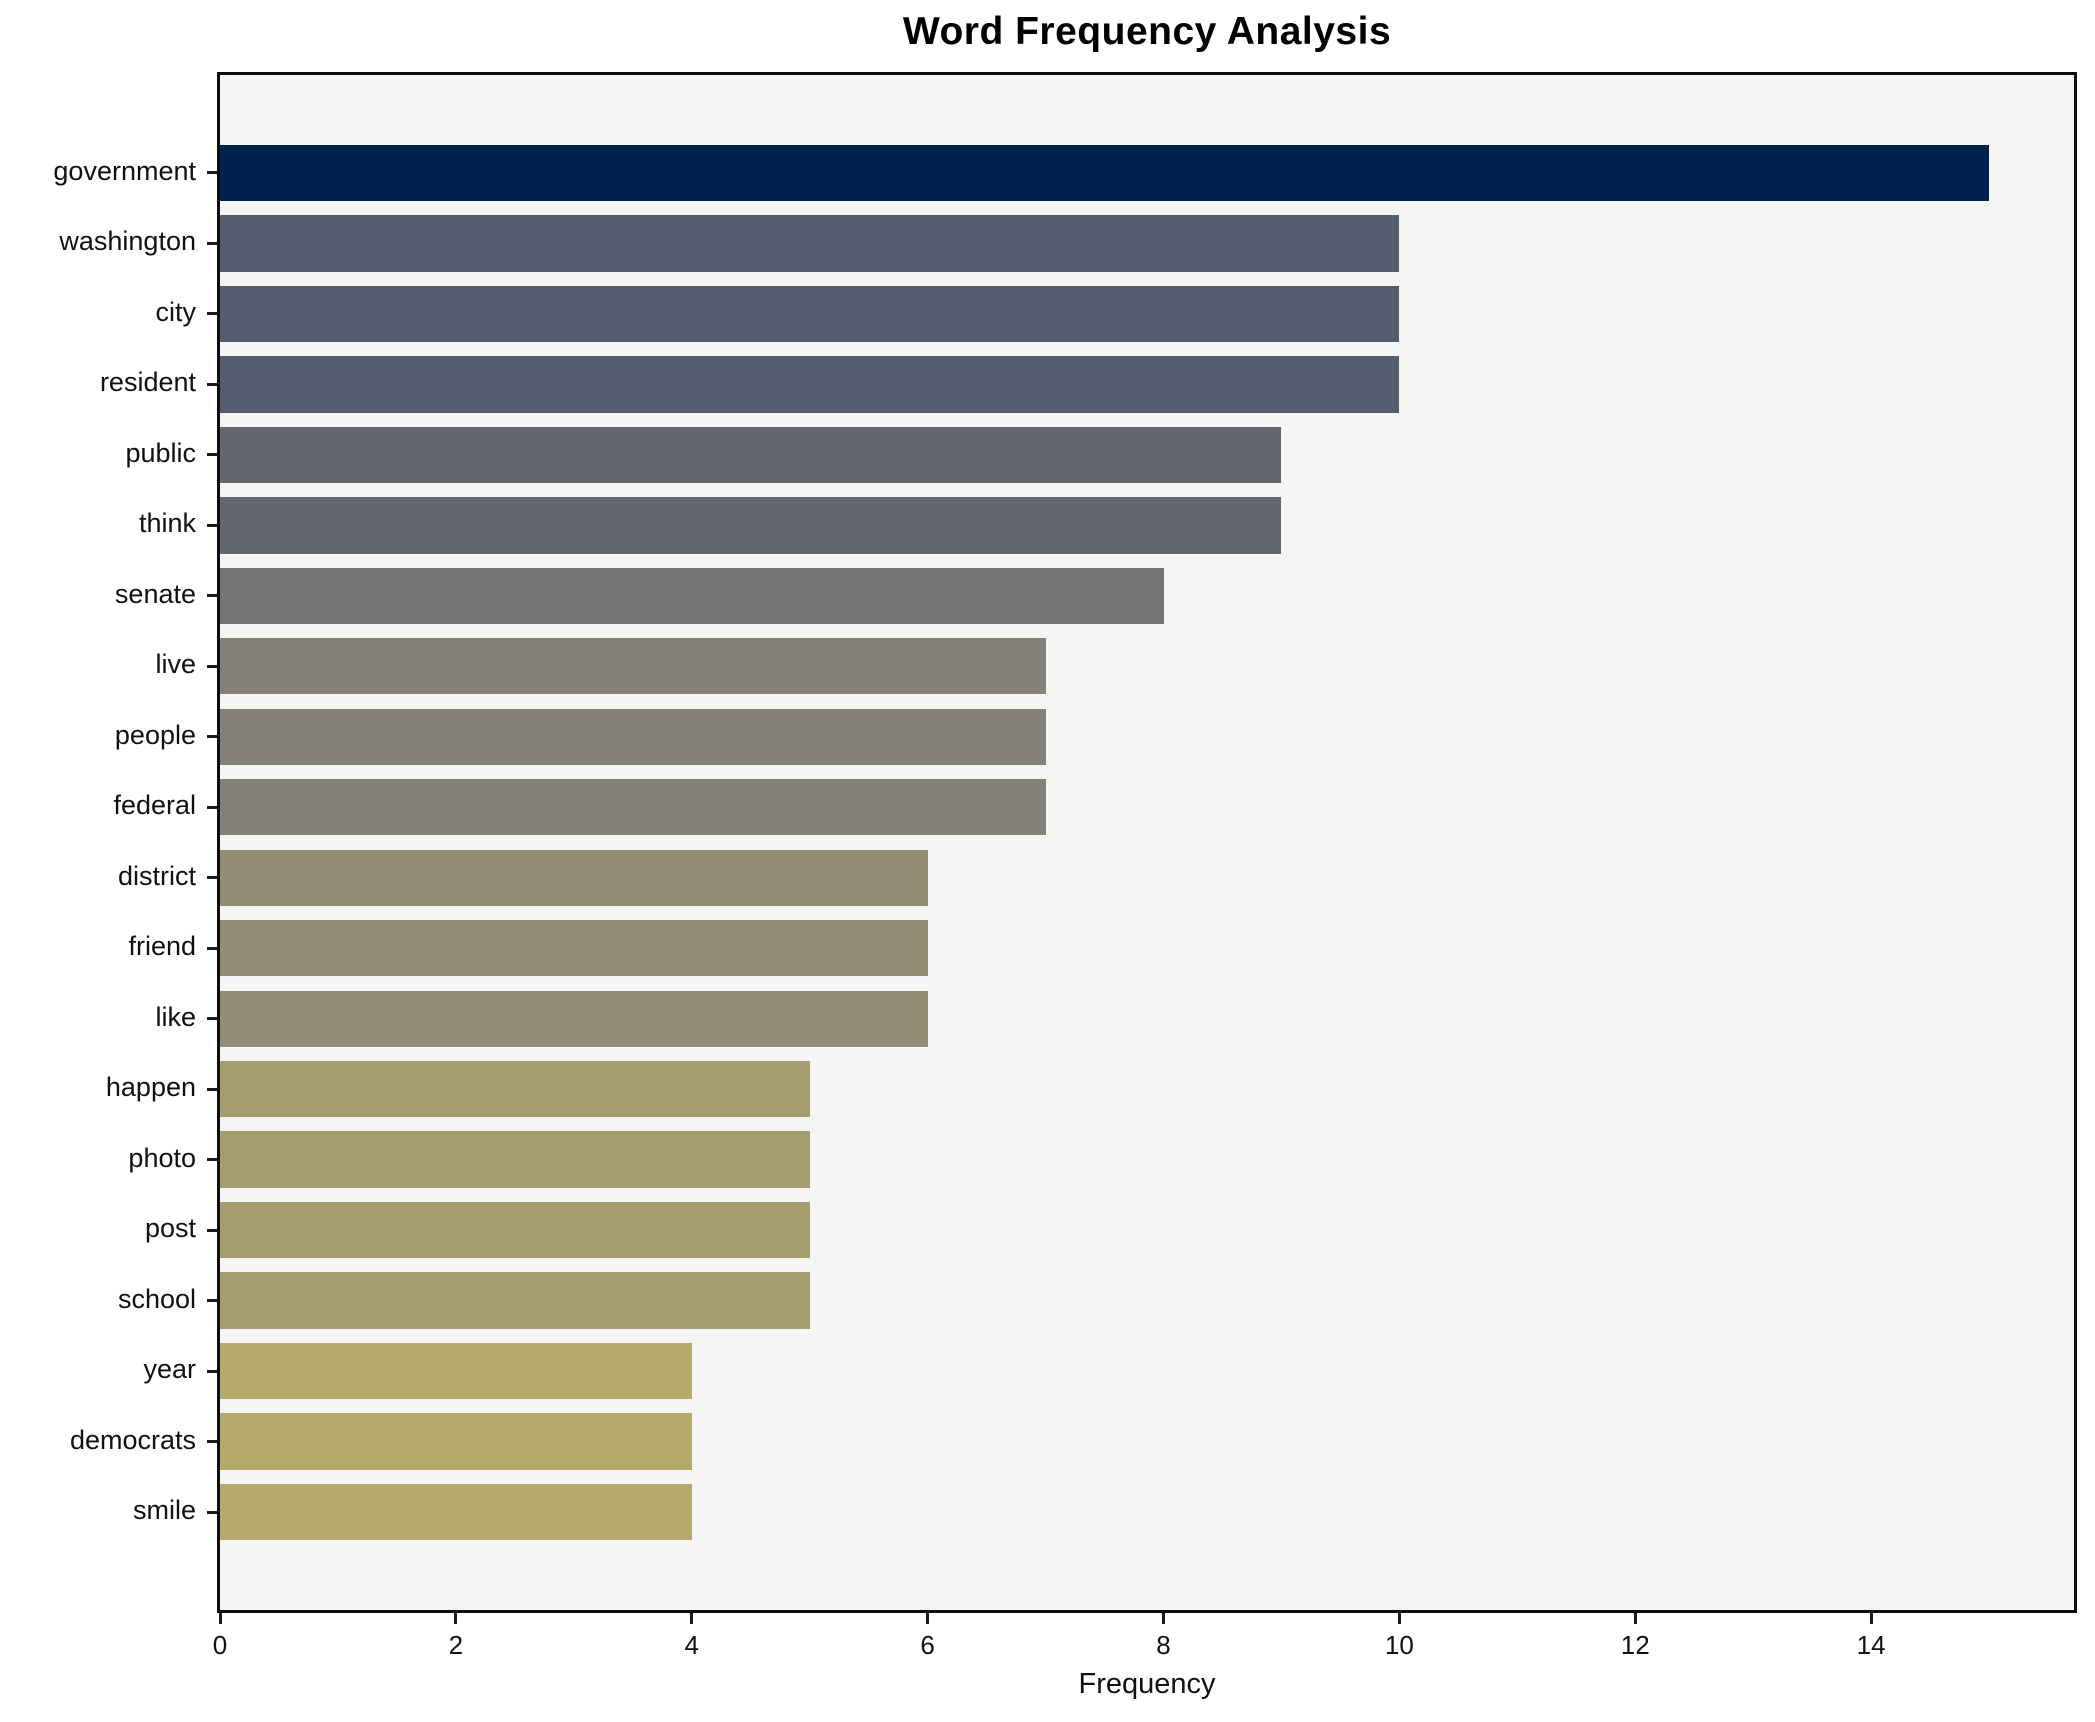 The width and height of the screenshot is (2095, 1722). I want to click on x-tick-label-6: 6, so click(927, 1645).